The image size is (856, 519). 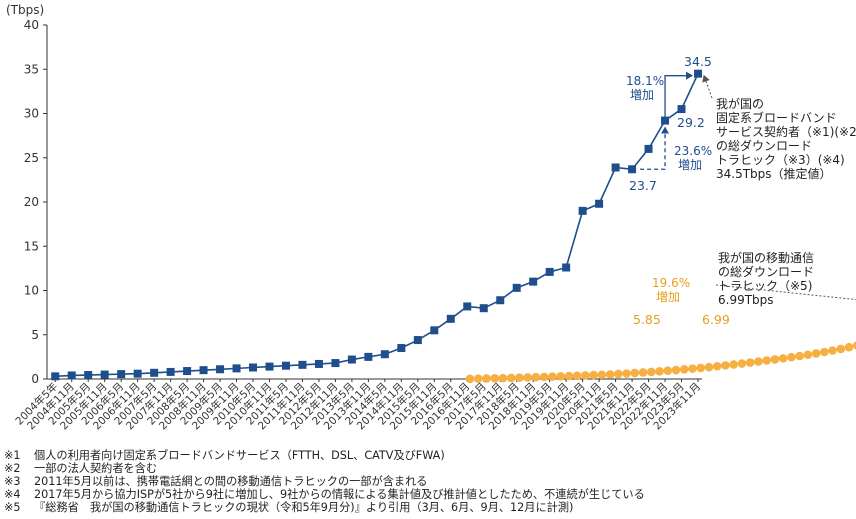 I want to click on mobile-series, so click(x=660, y=362).